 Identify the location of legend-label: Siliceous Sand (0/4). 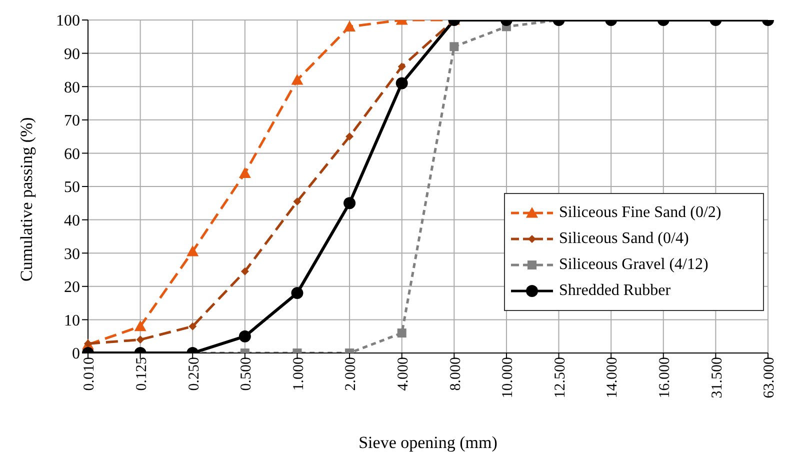
(624, 239).